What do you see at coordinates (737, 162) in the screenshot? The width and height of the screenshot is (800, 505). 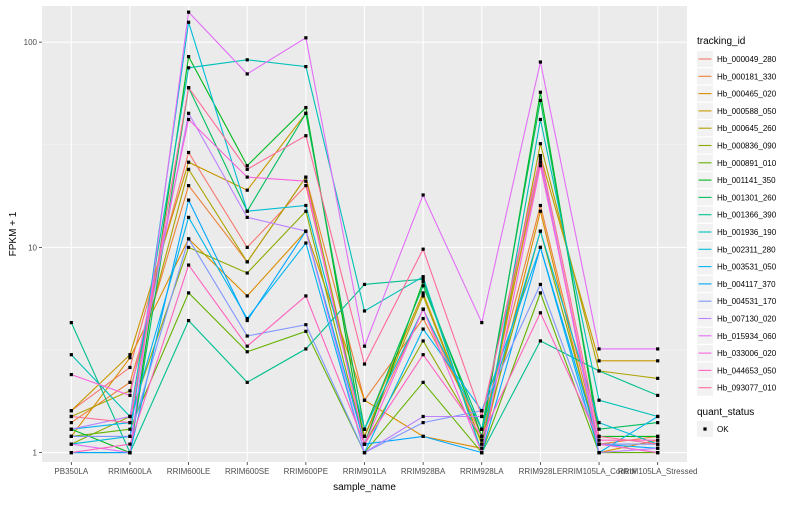 I see `legend-item: Hb_000891_010` at bounding box center [737, 162].